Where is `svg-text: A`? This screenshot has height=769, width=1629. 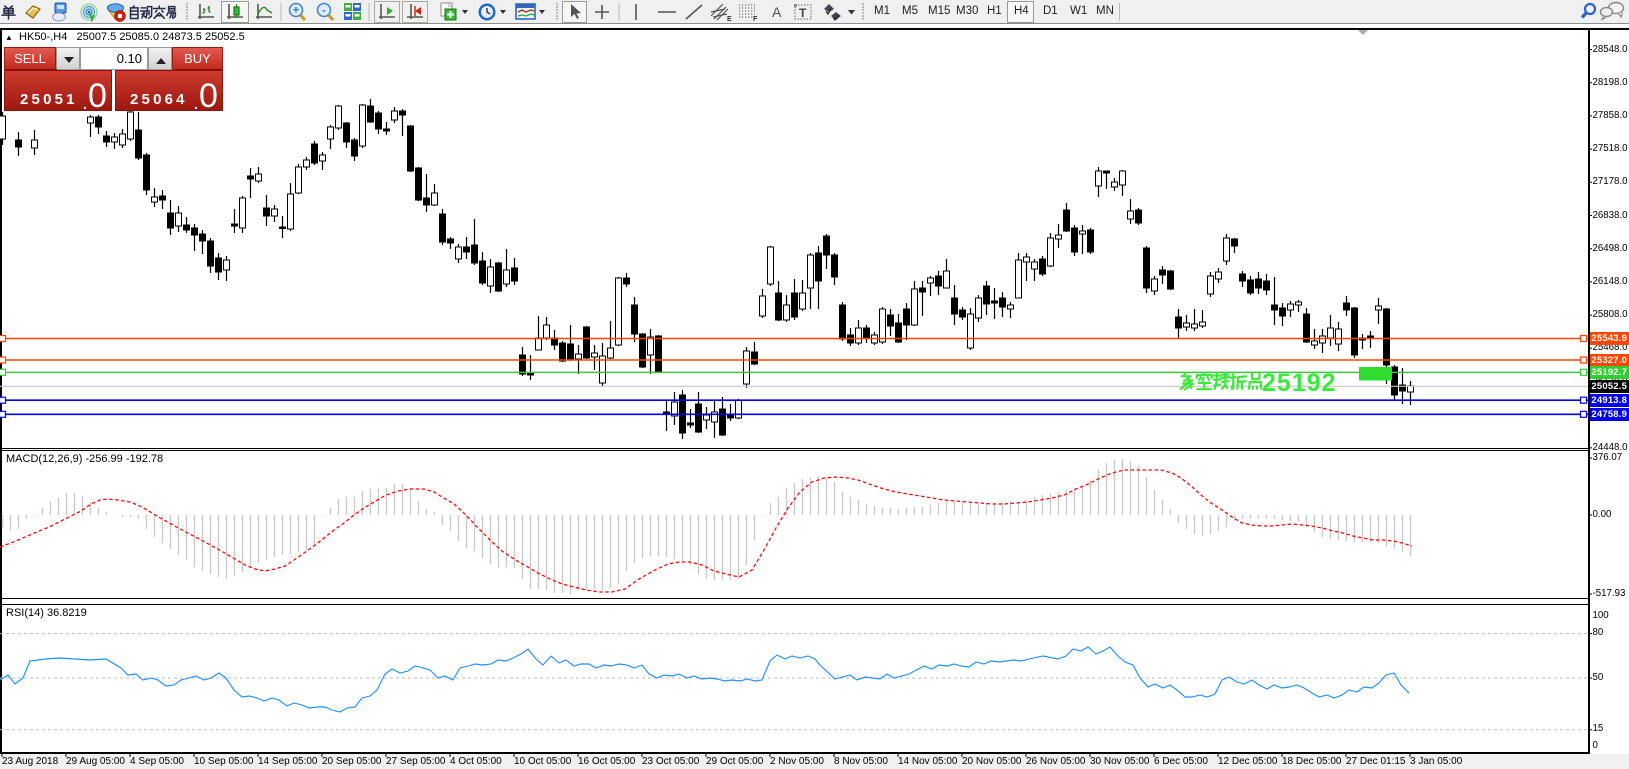 svg-text: A is located at coordinates (777, 12).